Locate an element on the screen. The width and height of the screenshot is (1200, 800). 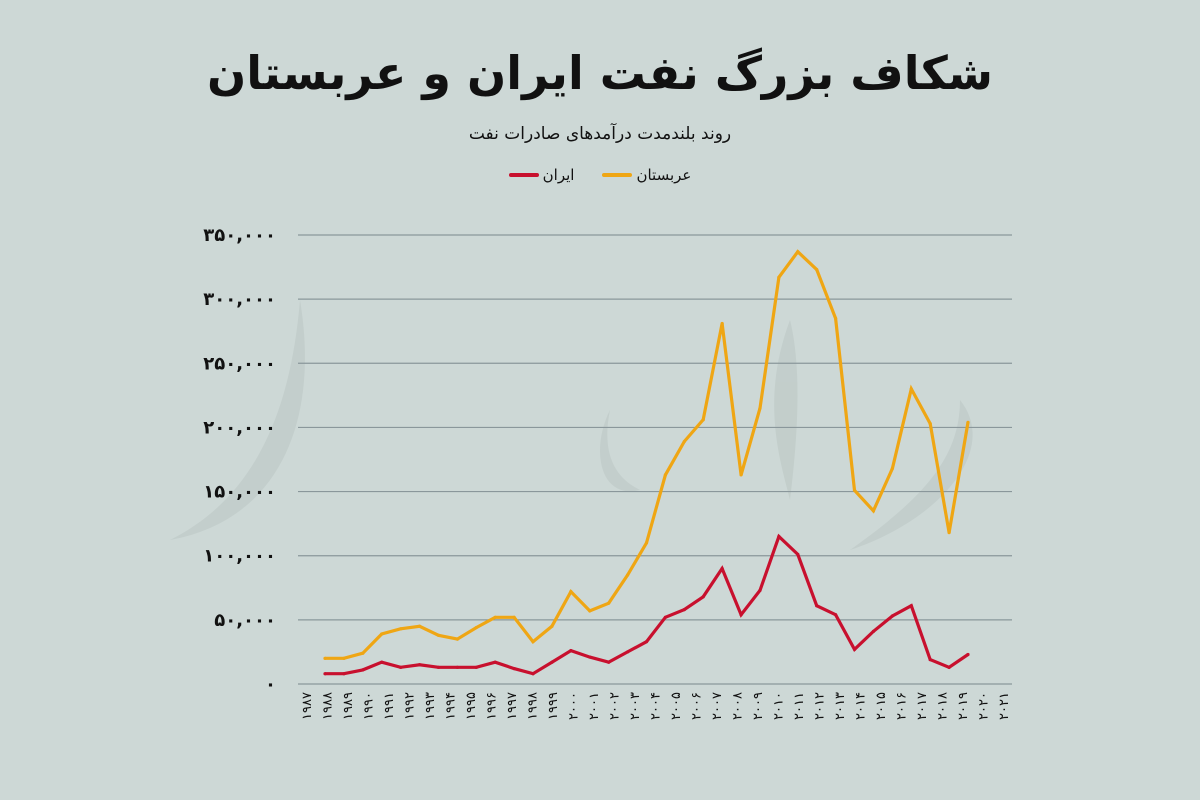
legend-item-iran: ایران is located at coordinates (541, 175).